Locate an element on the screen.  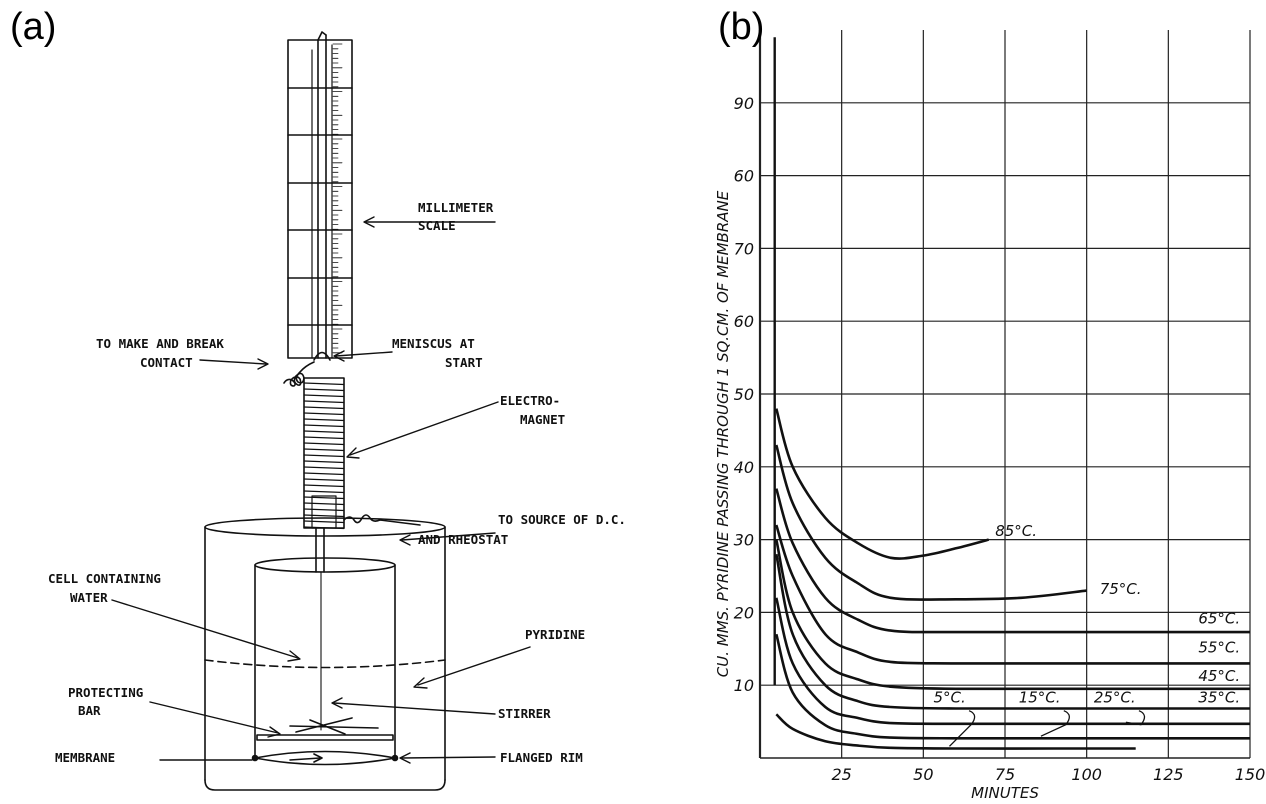
label-cell-2: WATER is located at coordinates (89, 597).